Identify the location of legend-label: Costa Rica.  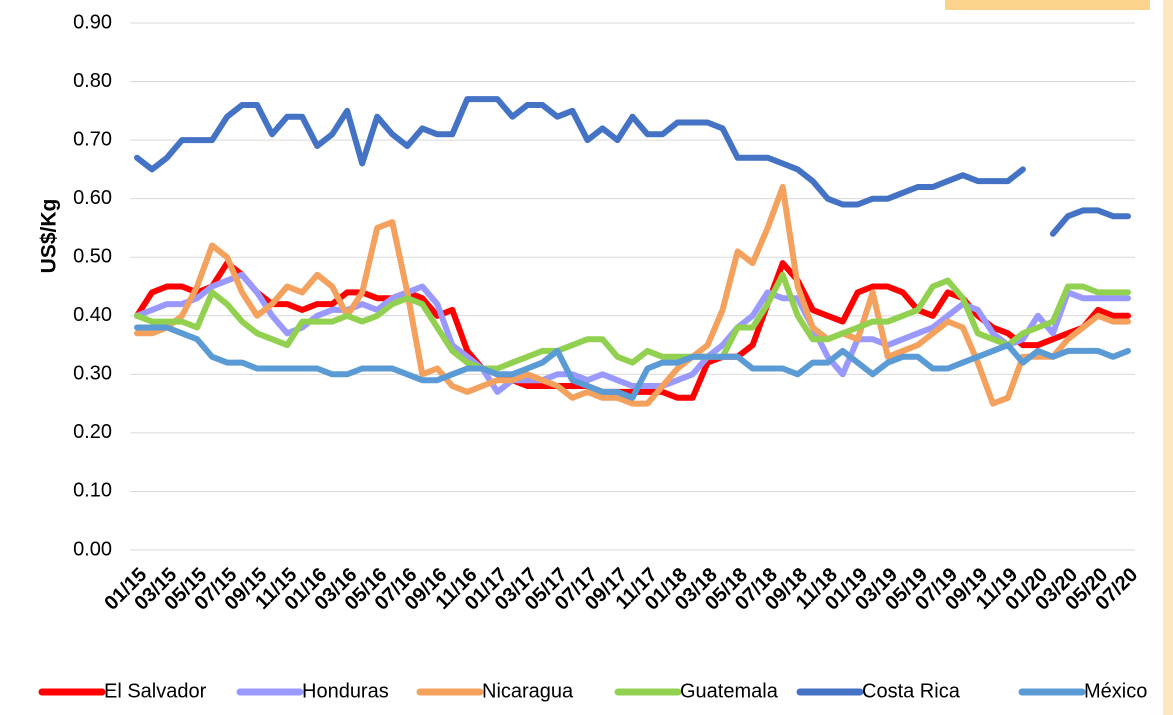
(911, 691).